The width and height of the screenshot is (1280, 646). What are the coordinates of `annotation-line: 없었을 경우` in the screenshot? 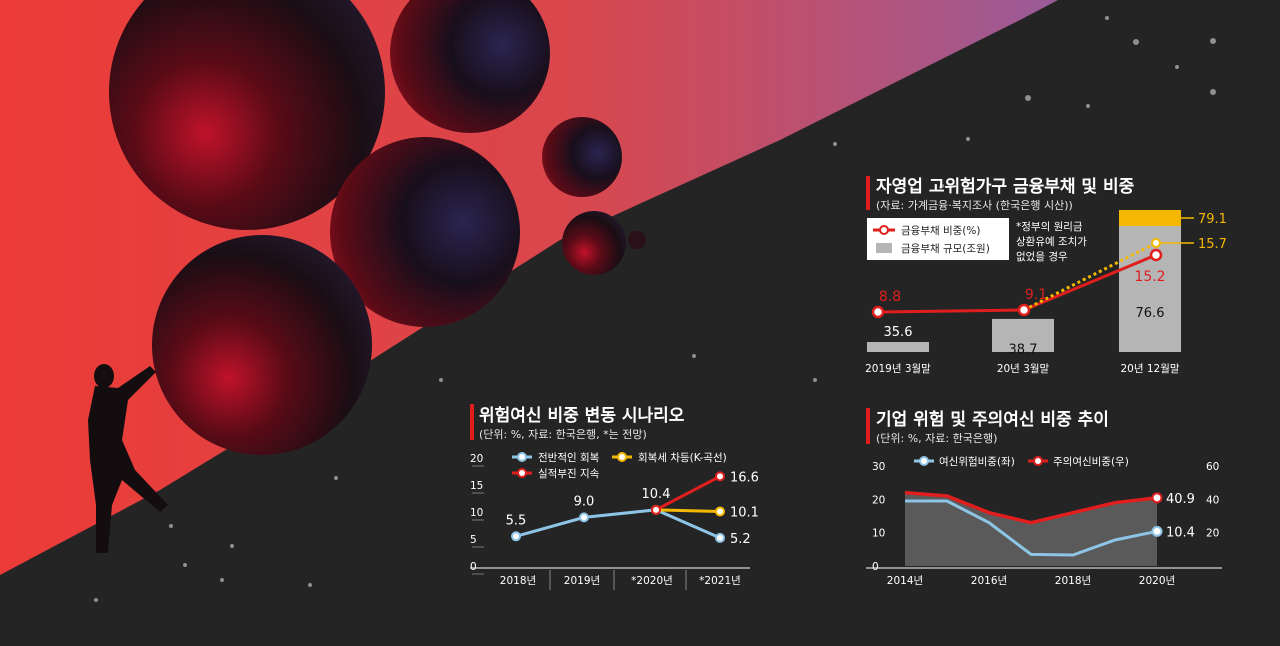 It's located at (1042, 256).